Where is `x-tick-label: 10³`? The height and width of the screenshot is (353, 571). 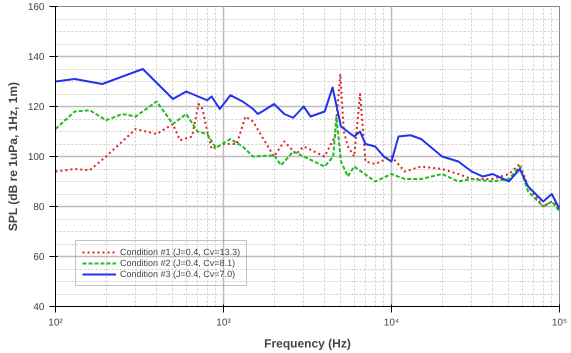
x-tick-label: 10³ is located at coordinates (224, 323).